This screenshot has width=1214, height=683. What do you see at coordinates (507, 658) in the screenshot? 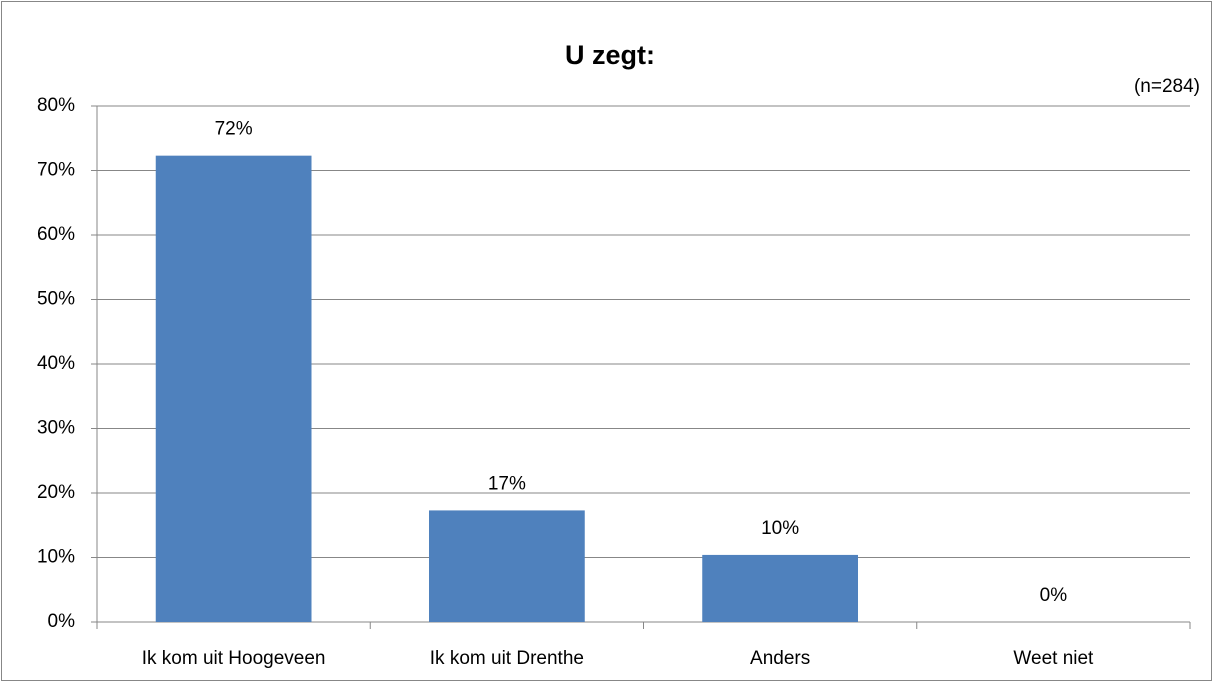
I see `x-tick-label: Ik kom uit Drenthe` at bounding box center [507, 658].